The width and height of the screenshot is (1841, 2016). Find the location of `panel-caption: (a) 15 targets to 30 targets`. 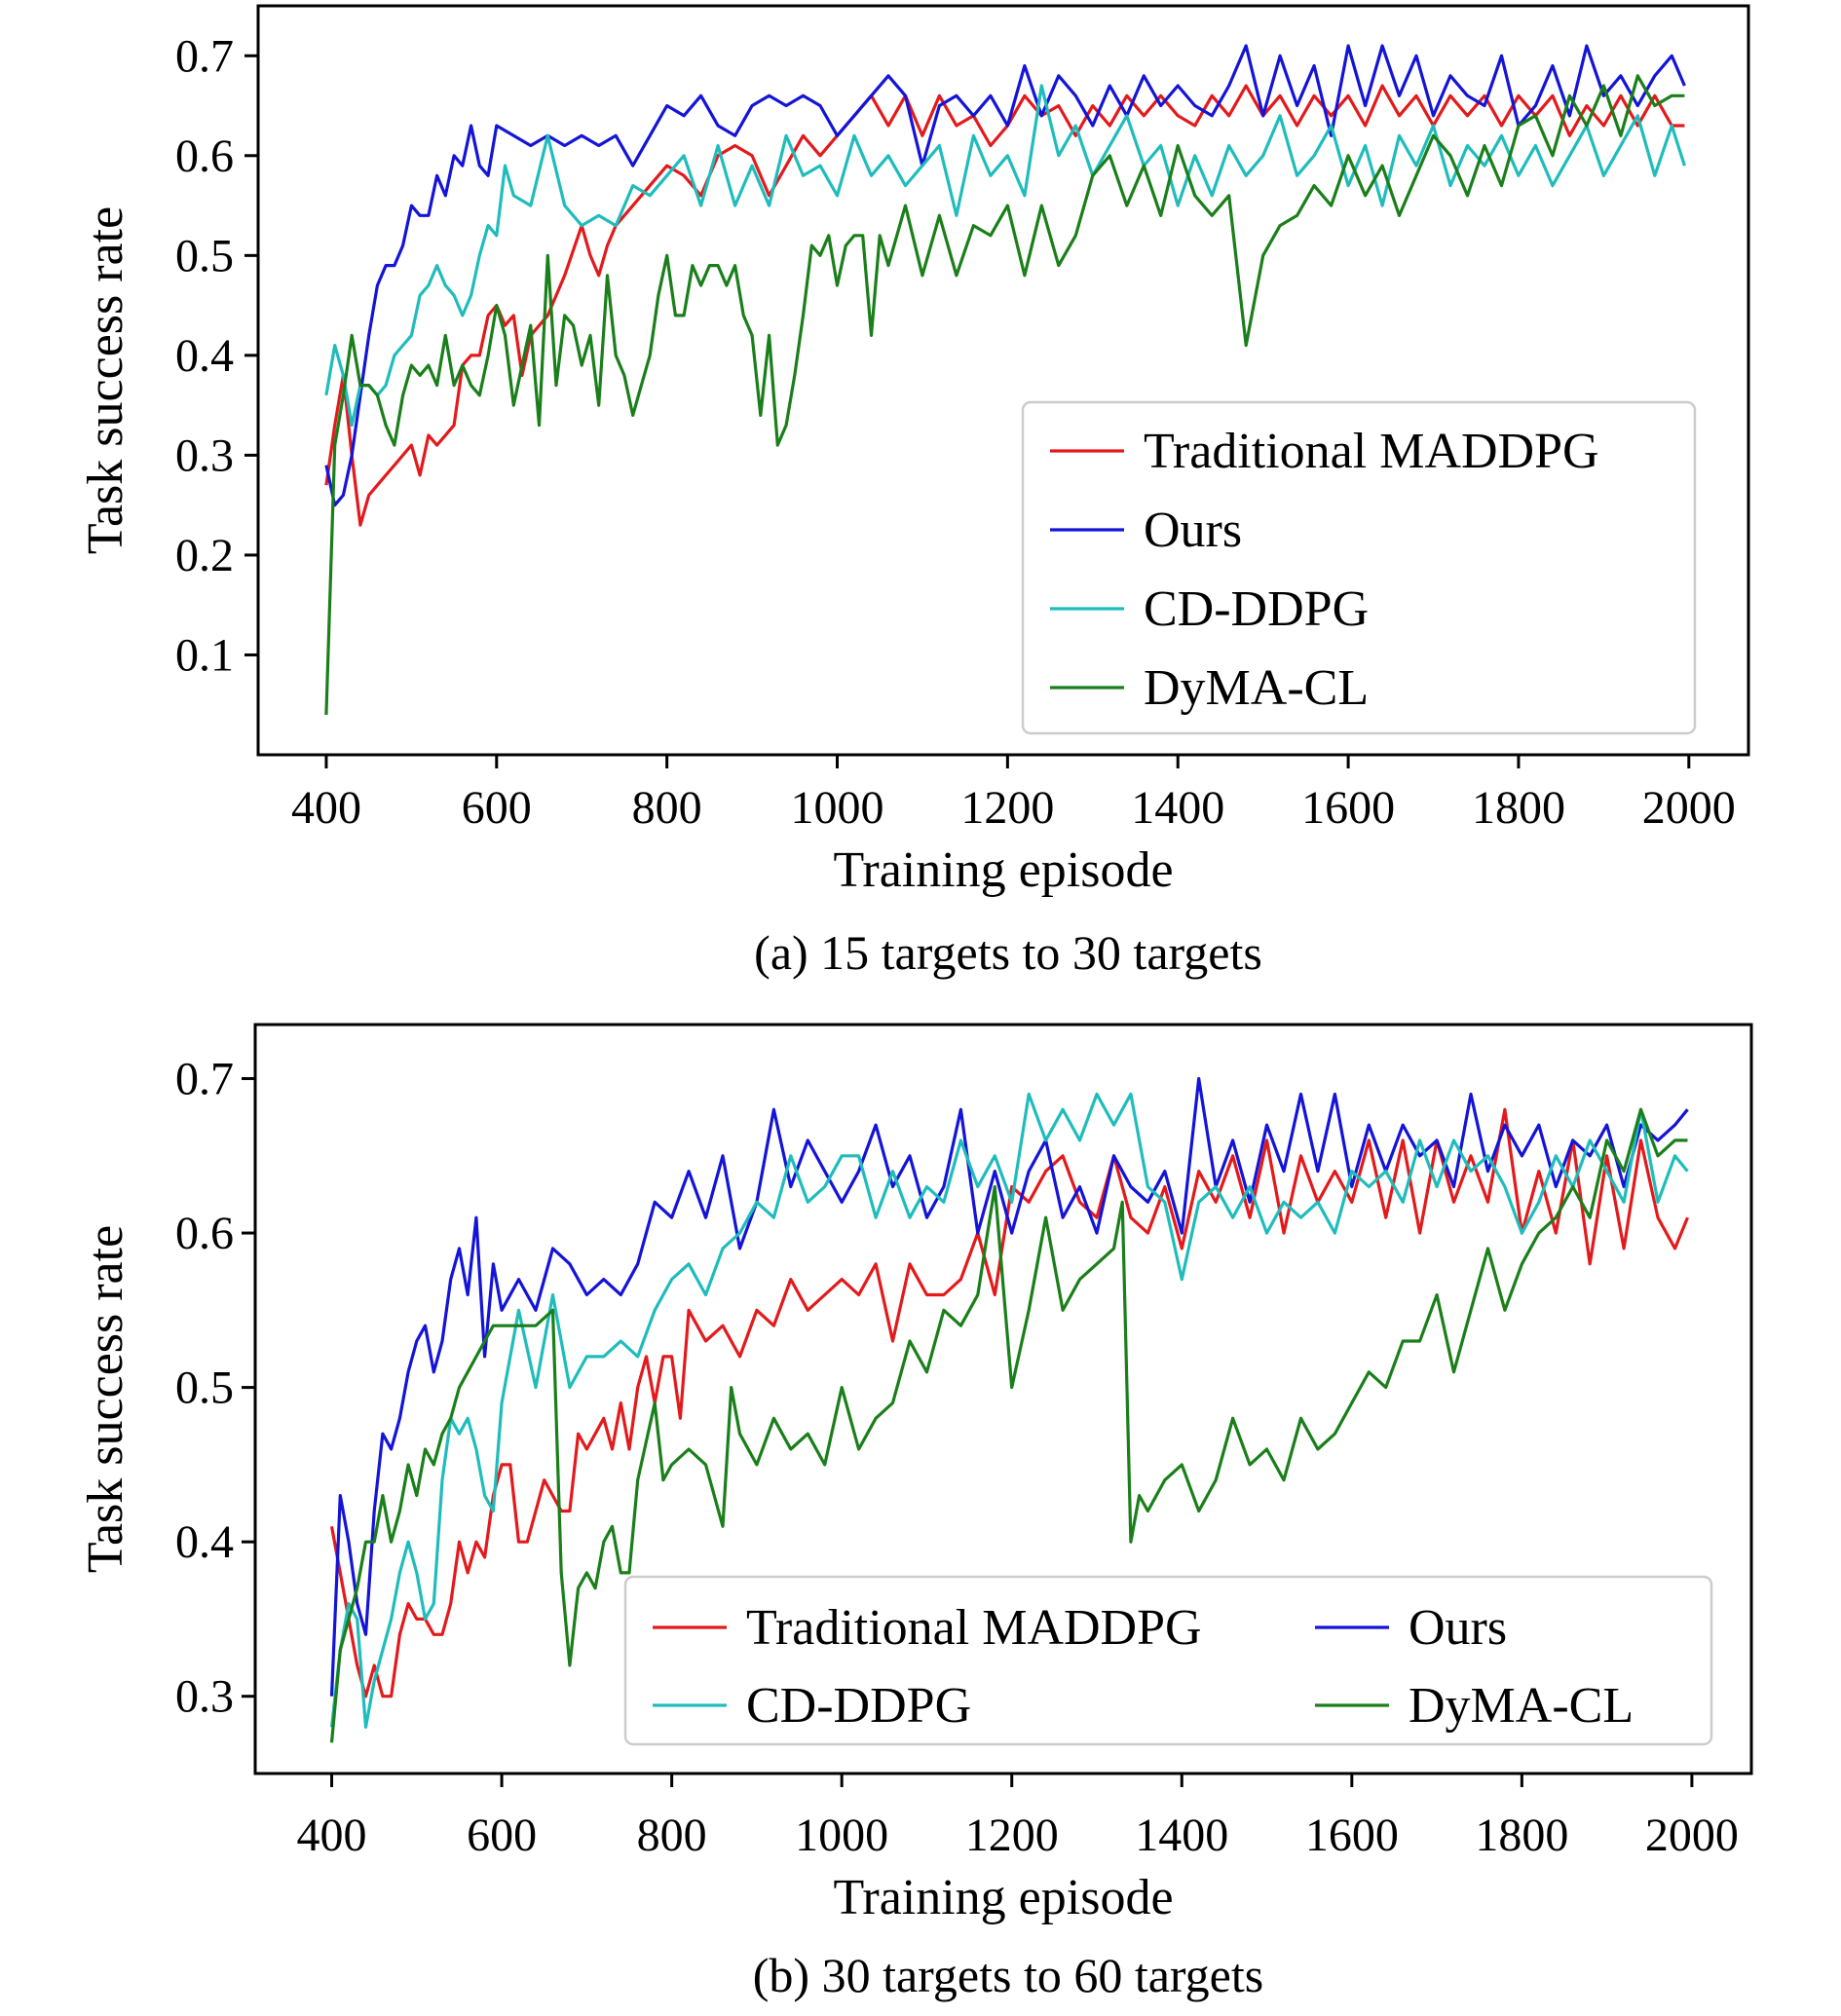

panel-caption: (a) 15 targets to 30 targets is located at coordinates (1008, 952).